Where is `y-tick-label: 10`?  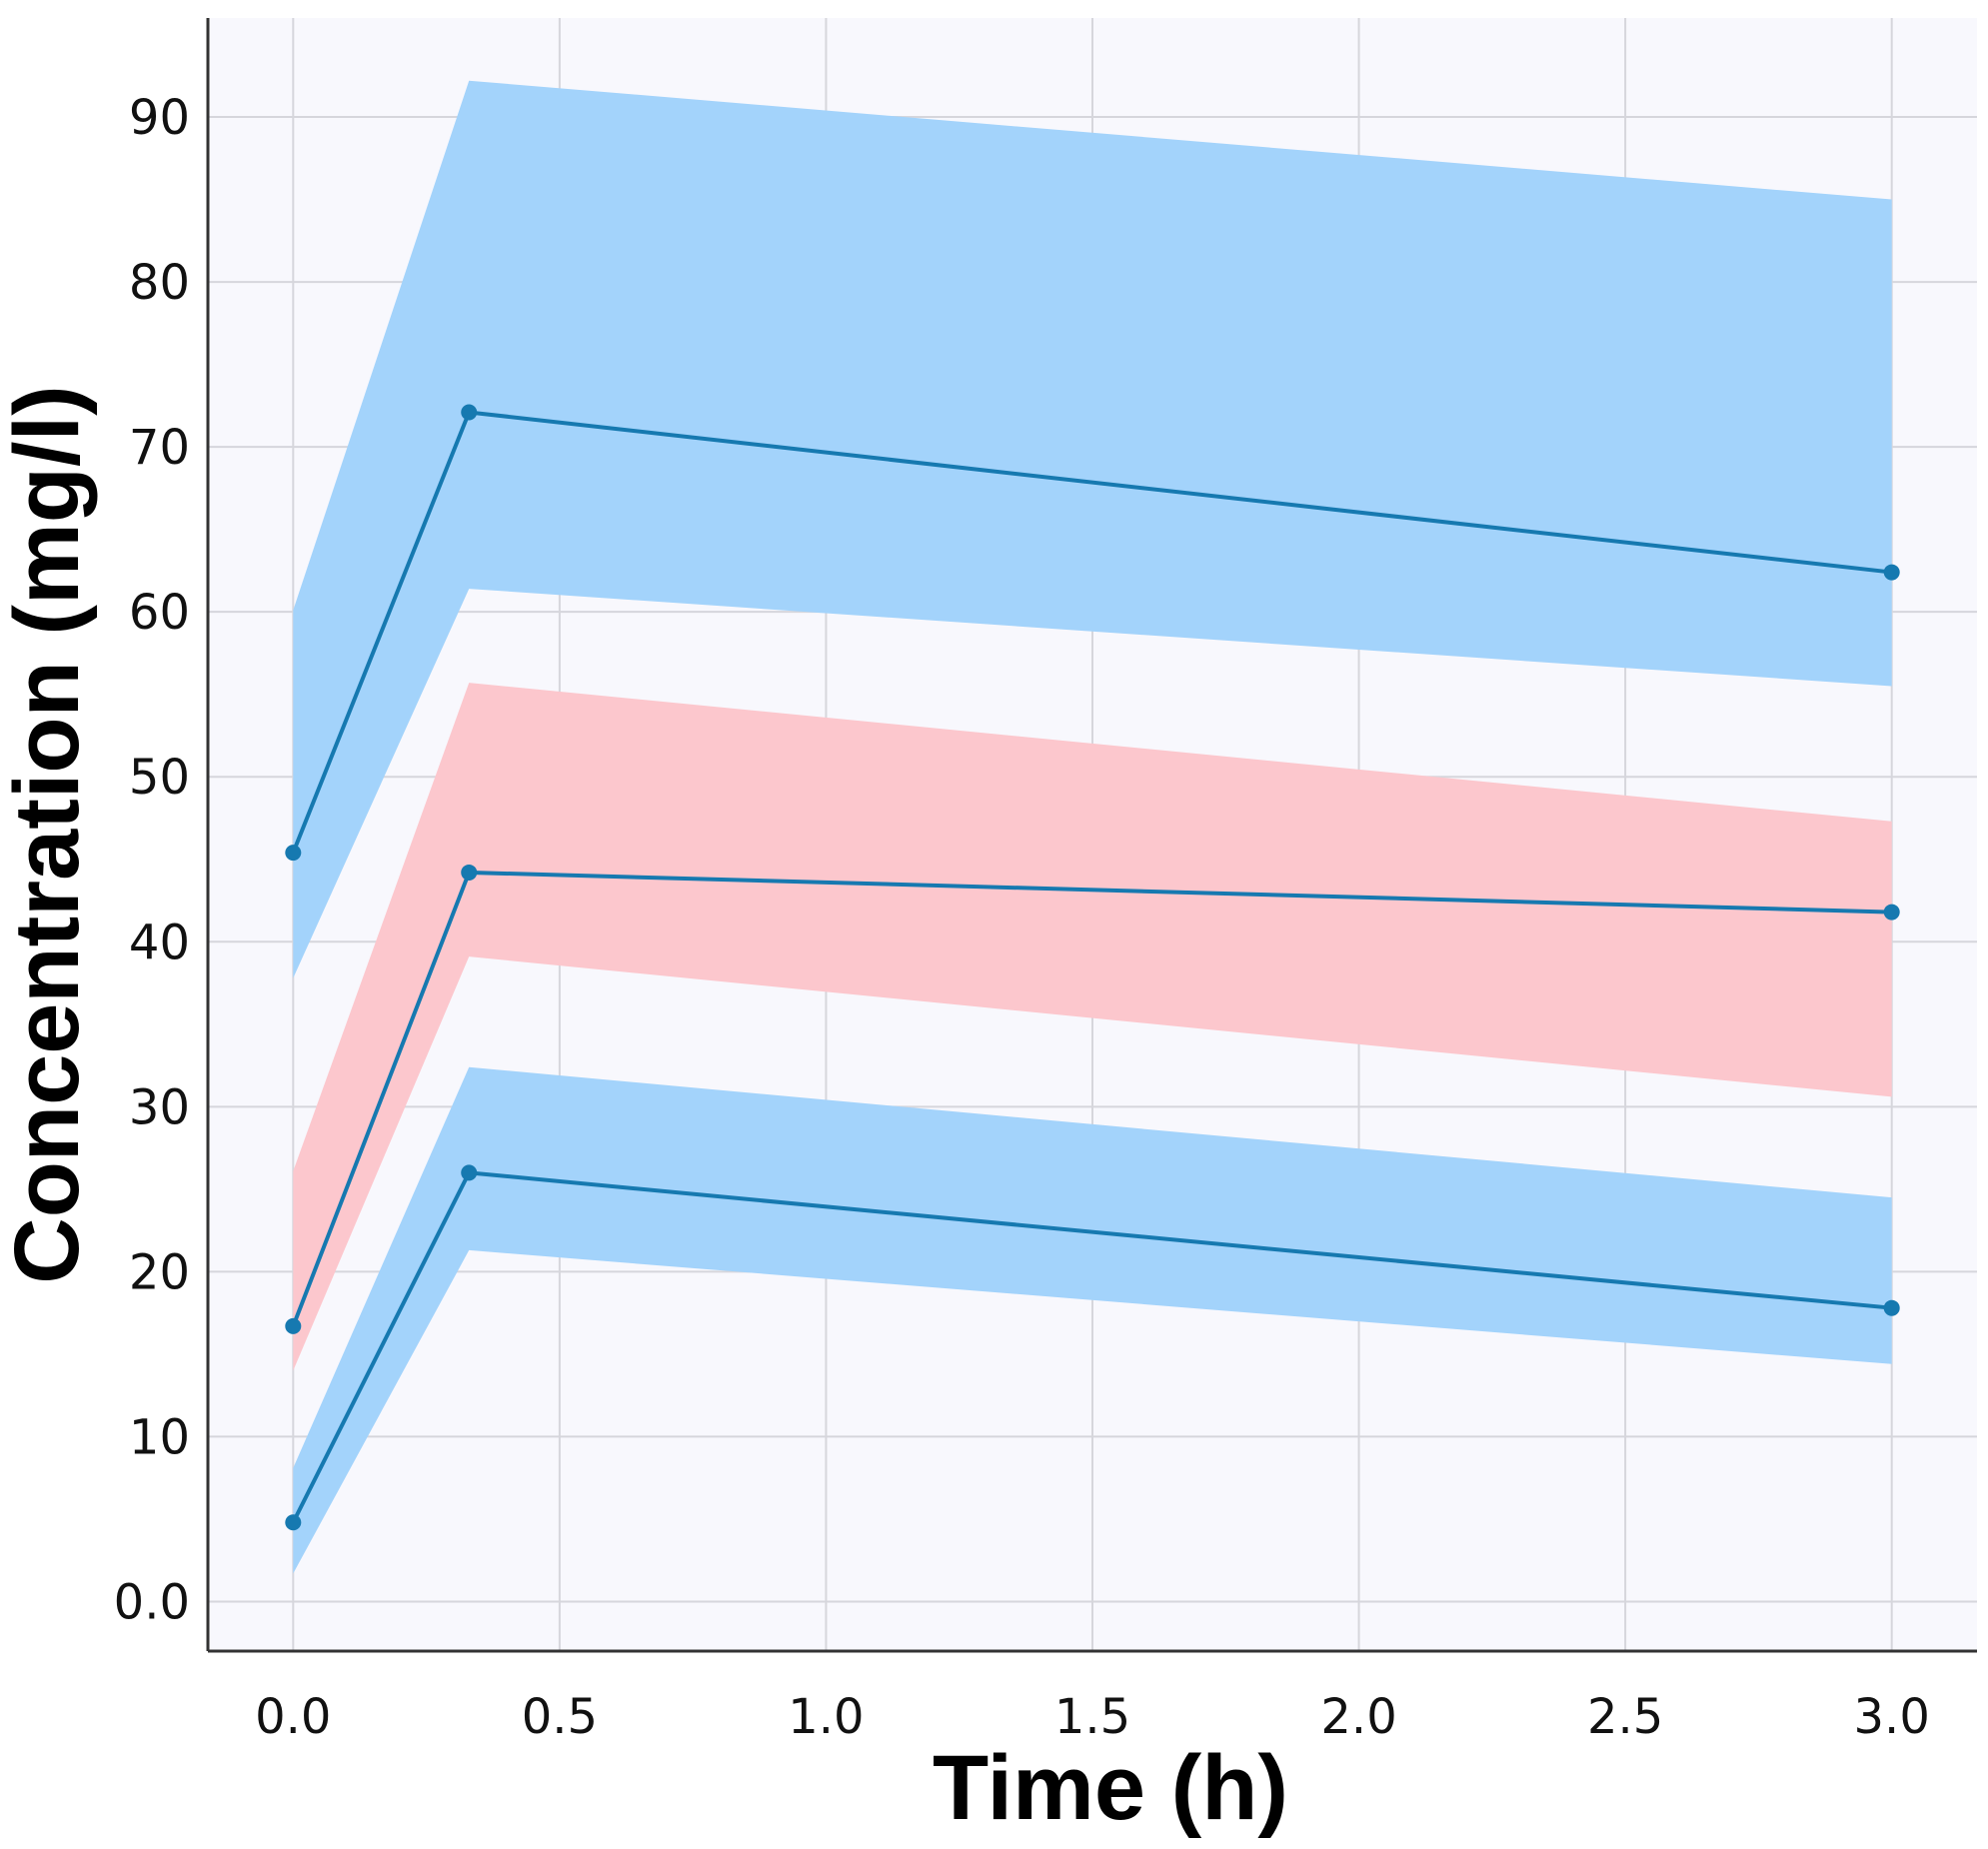
y-tick-label: 10 is located at coordinates (159, 1437).